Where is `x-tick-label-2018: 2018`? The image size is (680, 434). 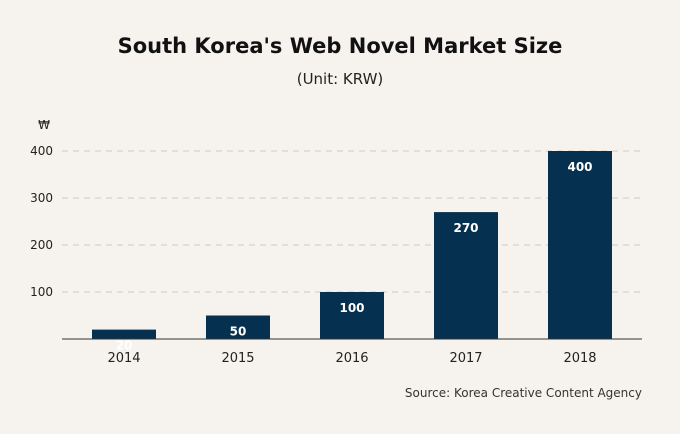 x-tick-label-2018: 2018 is located at coordinates (579, 358).